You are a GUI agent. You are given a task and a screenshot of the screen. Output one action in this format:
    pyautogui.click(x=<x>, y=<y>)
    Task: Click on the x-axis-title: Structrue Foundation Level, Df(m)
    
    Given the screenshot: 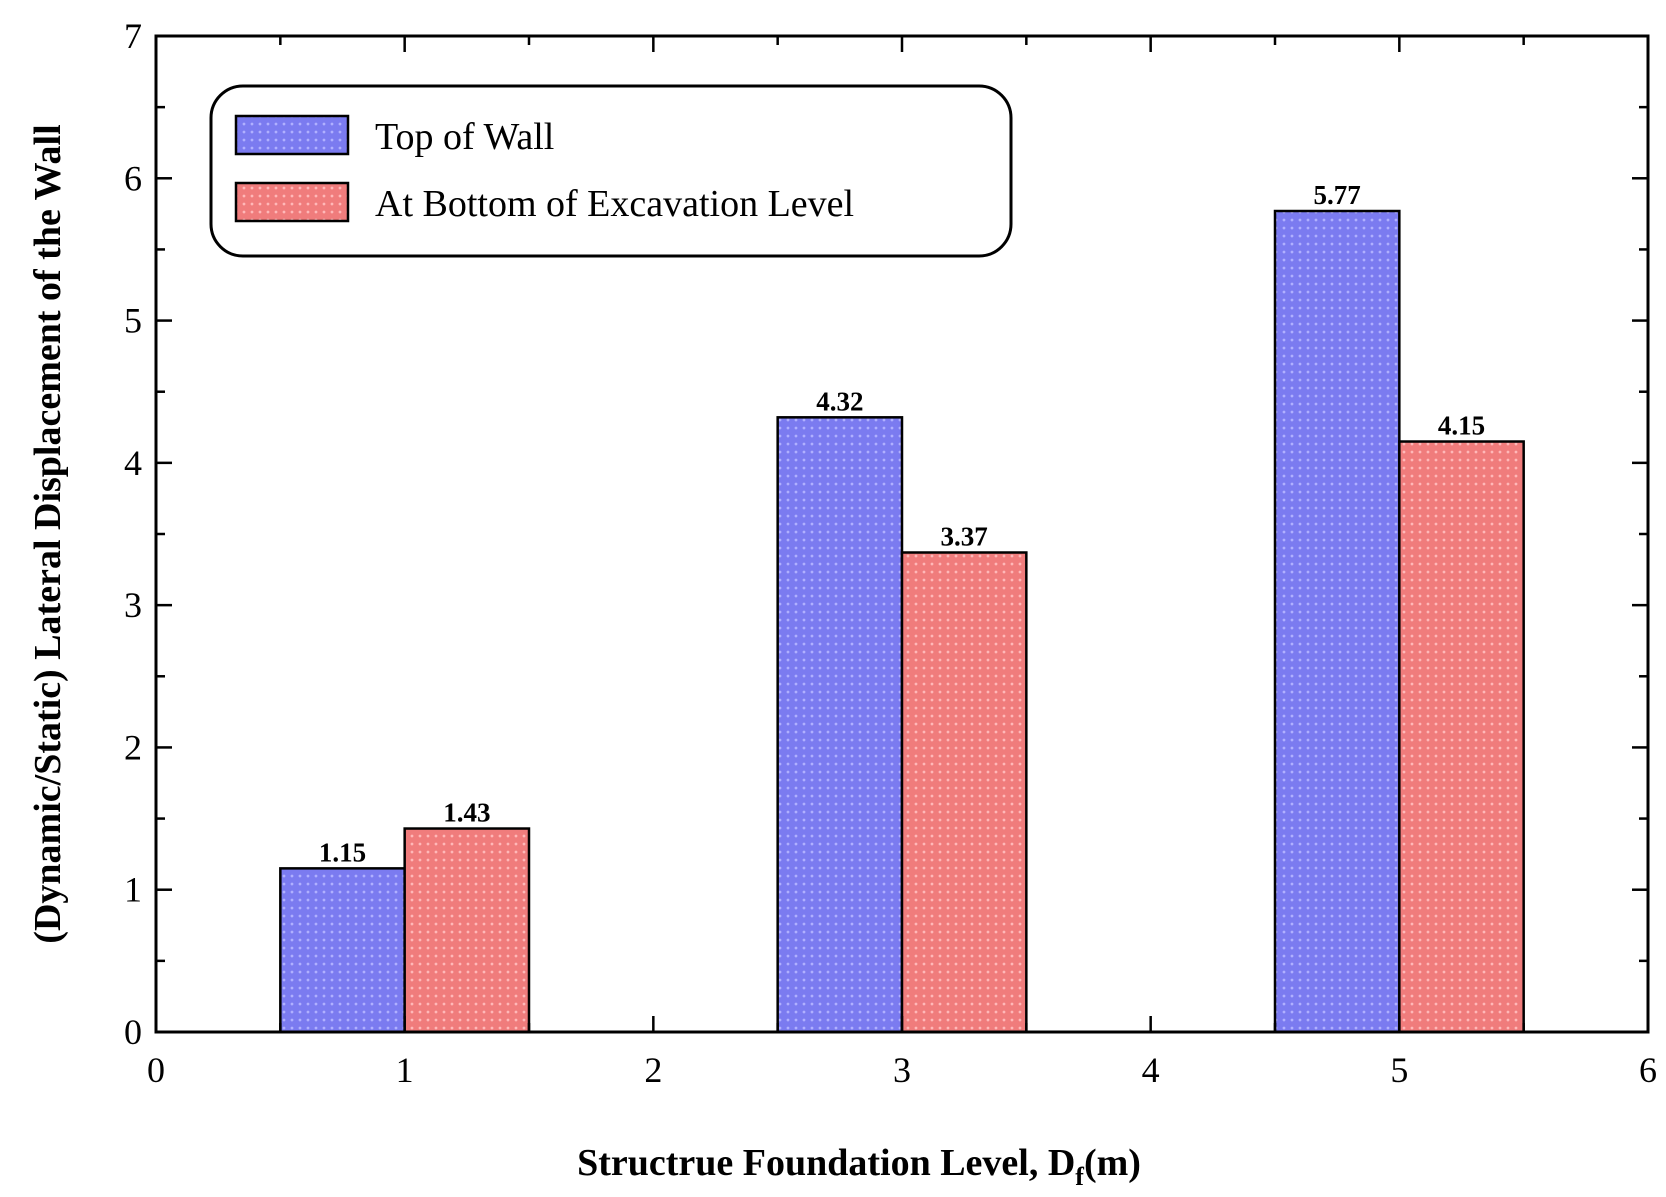 What is the action you would take?
    pyautogui.click(x=859, y=1166)
    